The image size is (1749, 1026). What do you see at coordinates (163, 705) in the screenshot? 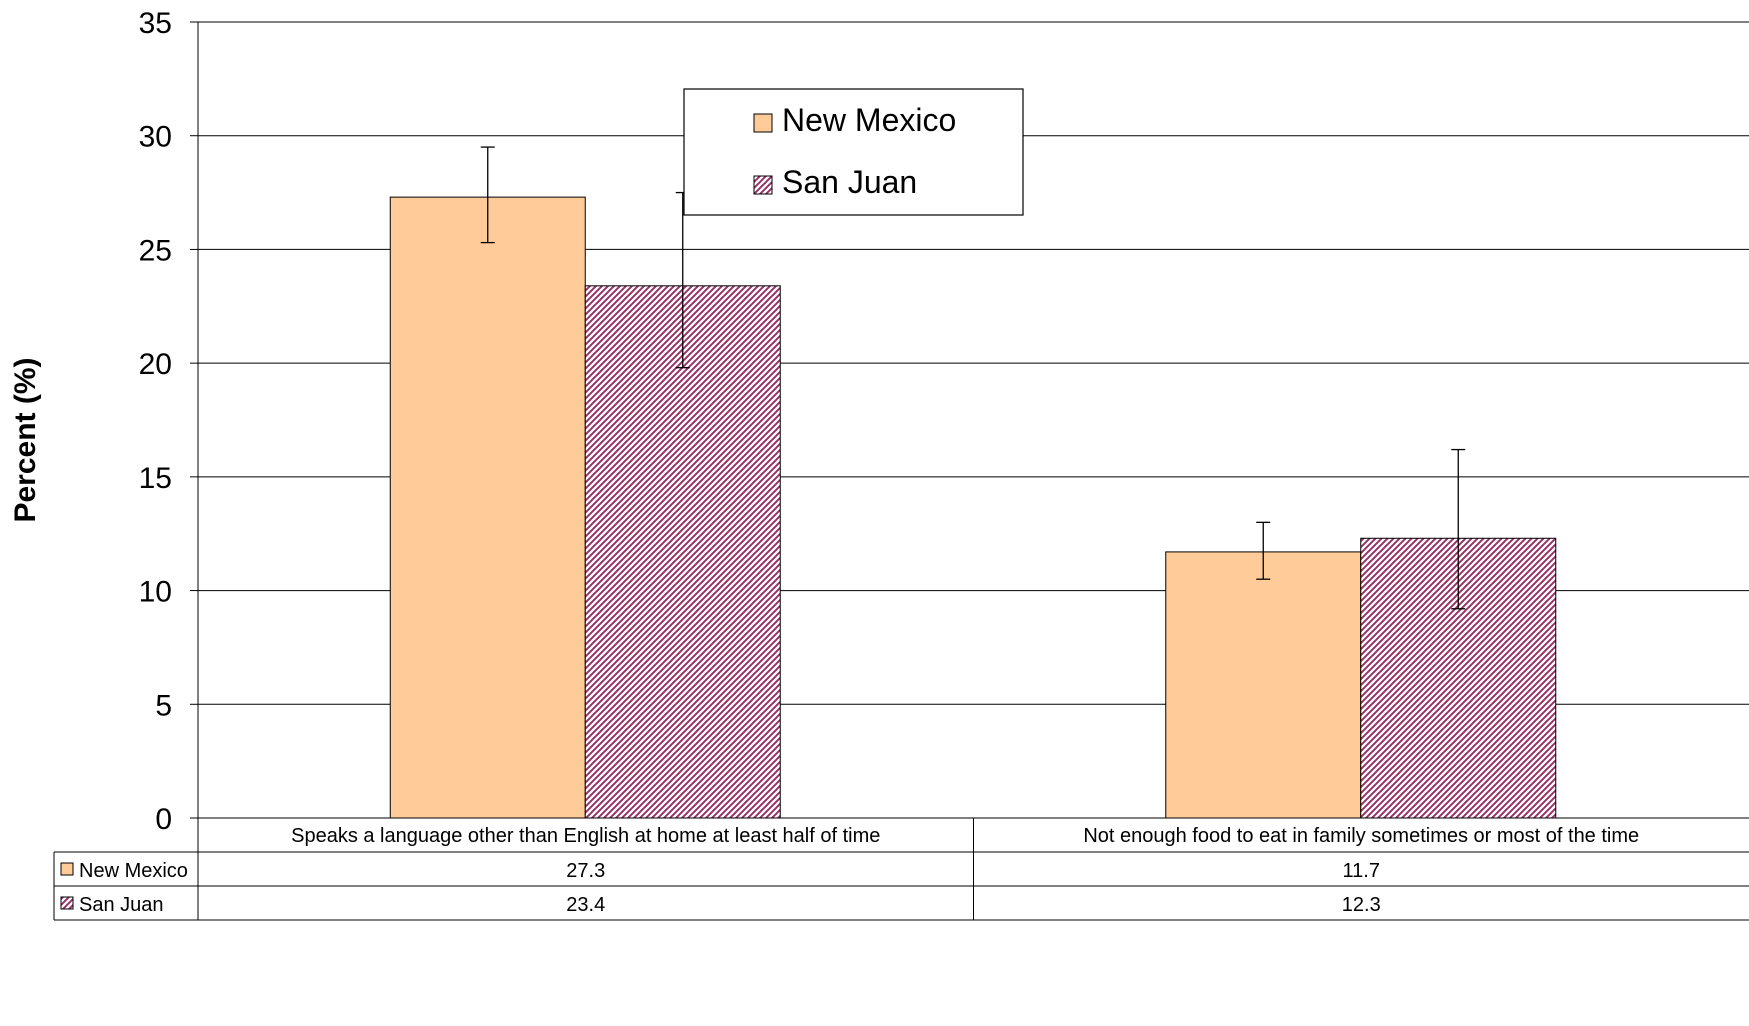
I see `y-tick-label: 5` at bounding box center [163, 705].